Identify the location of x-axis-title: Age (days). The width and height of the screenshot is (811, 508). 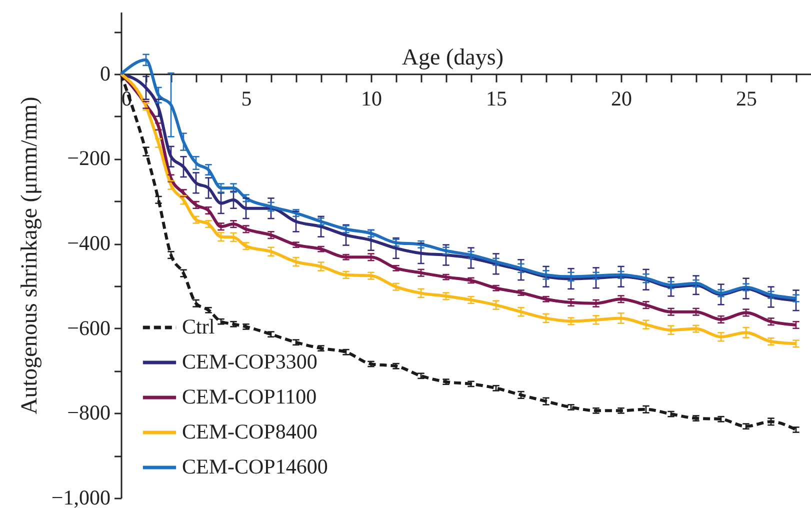
(453, 57).